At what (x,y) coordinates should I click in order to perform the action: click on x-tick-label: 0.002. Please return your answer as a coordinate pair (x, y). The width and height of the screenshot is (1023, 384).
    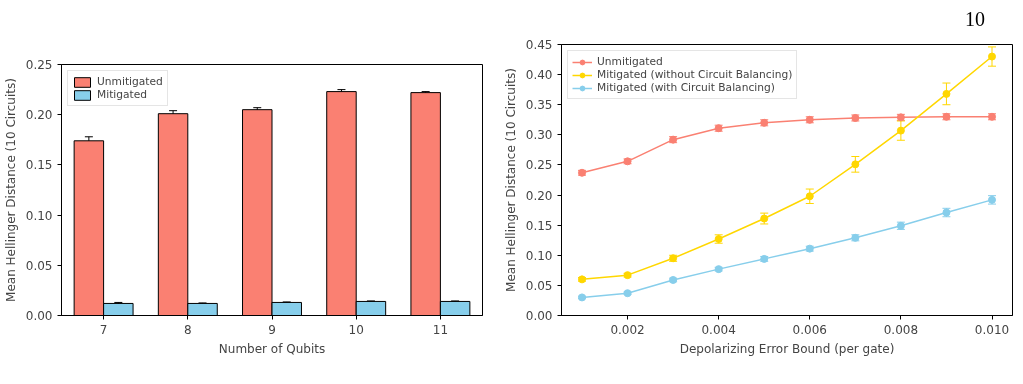
    Looking at the image, I should click on (627, 329).